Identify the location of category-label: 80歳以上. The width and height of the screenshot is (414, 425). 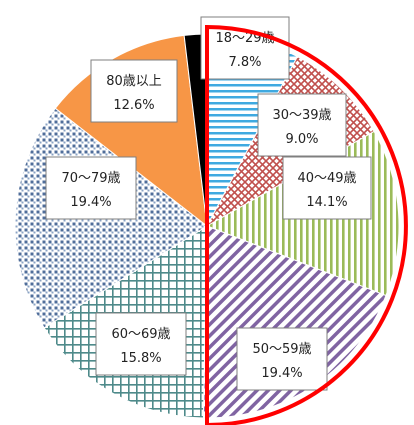
(134, 81).